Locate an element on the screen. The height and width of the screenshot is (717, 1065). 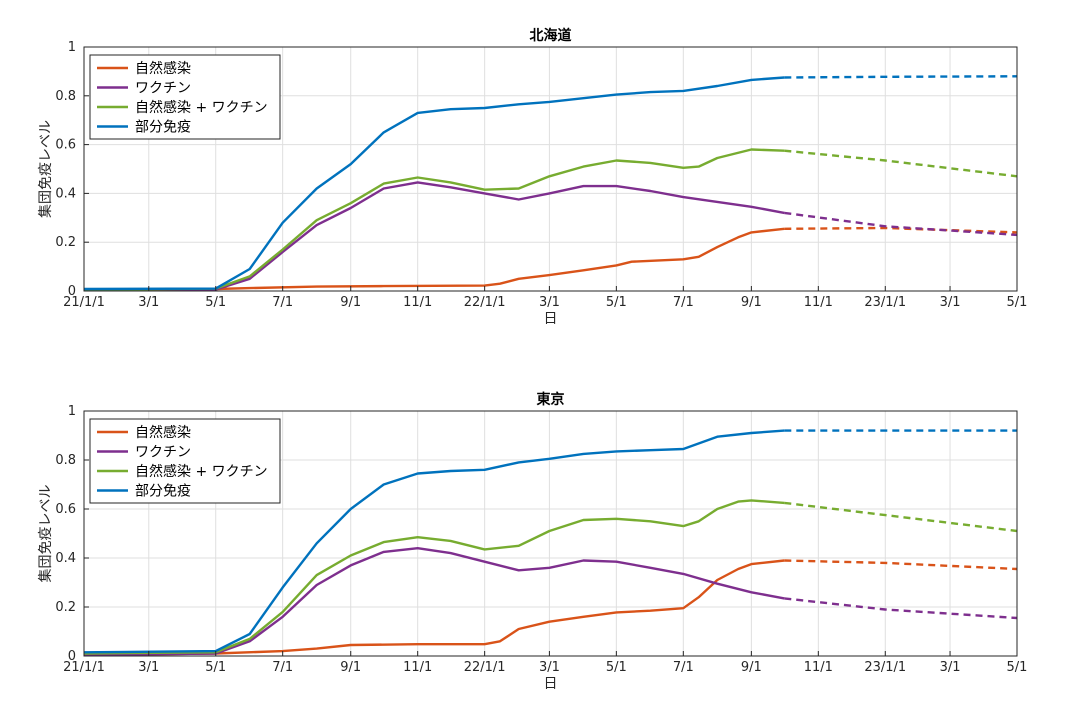
chart-title: 北海道 is located at coordinates (551, 35).